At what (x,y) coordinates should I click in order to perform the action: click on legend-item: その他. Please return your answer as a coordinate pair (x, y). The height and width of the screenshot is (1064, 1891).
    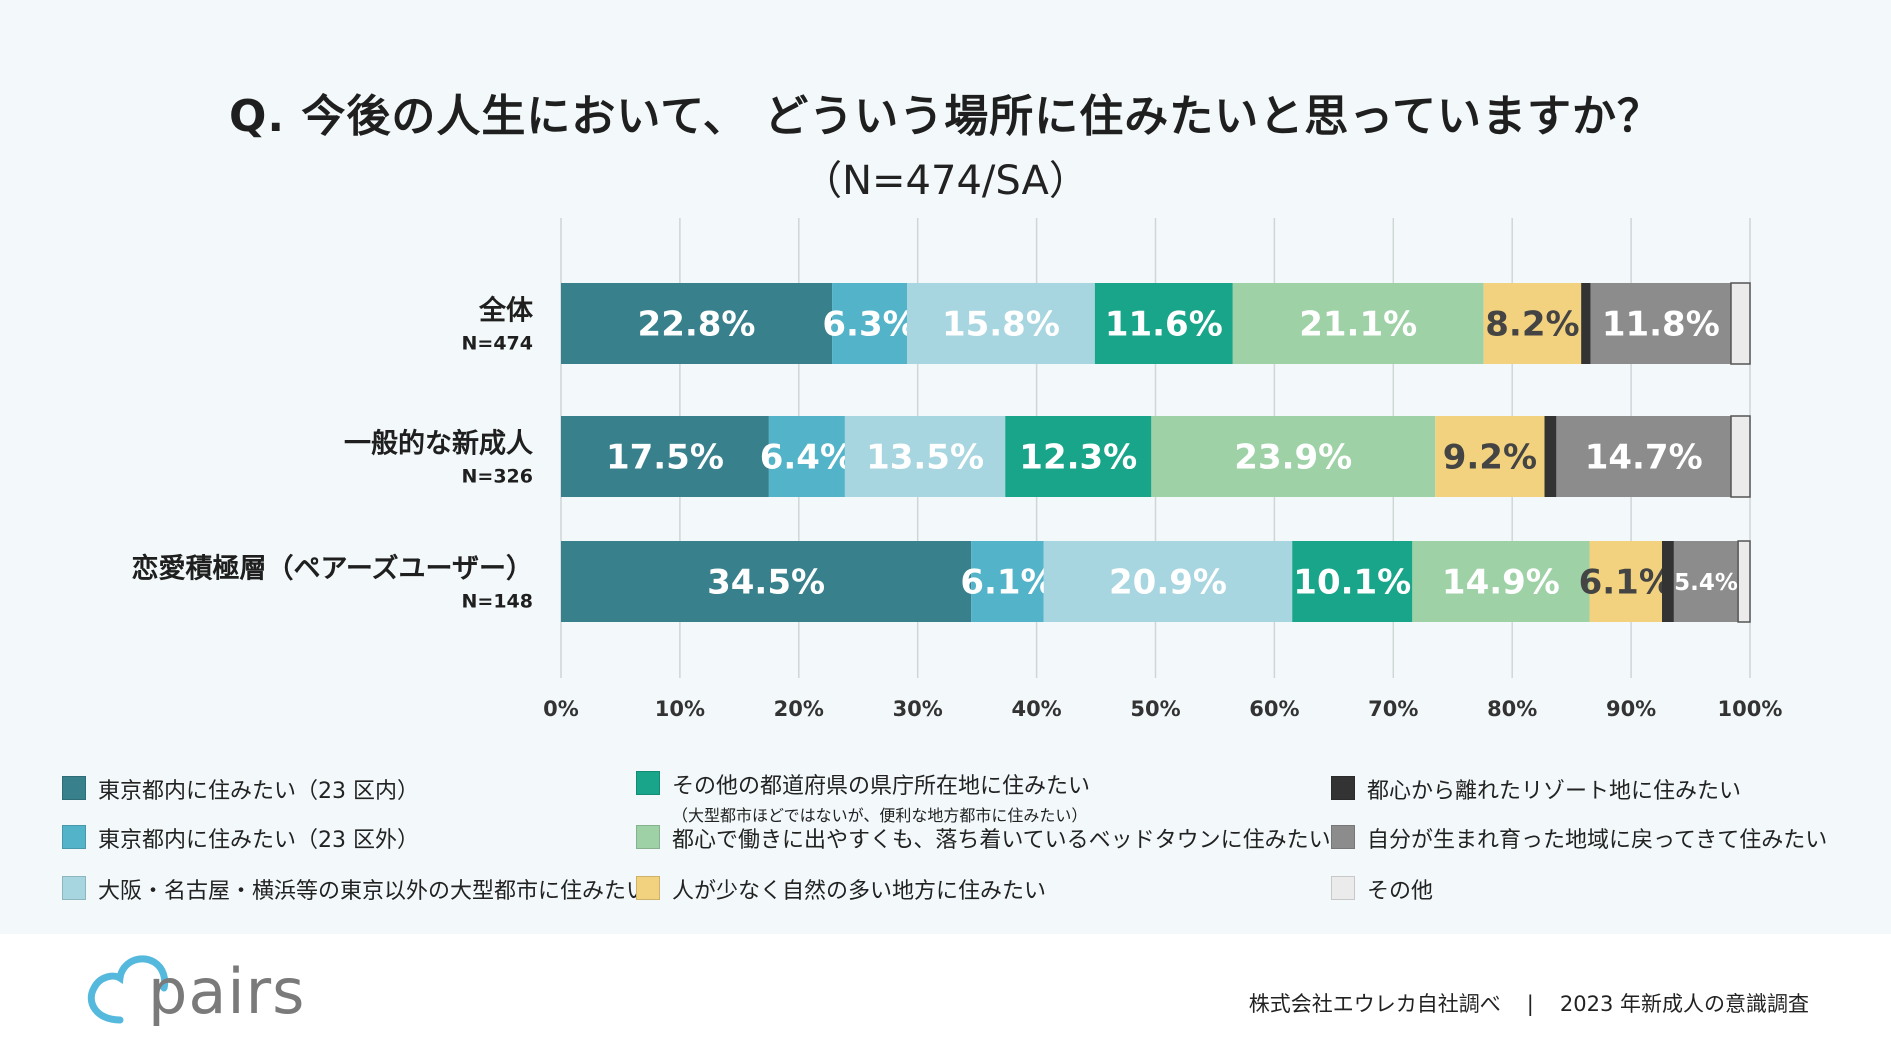
    Looking at the image, I should click on (1382, 889).